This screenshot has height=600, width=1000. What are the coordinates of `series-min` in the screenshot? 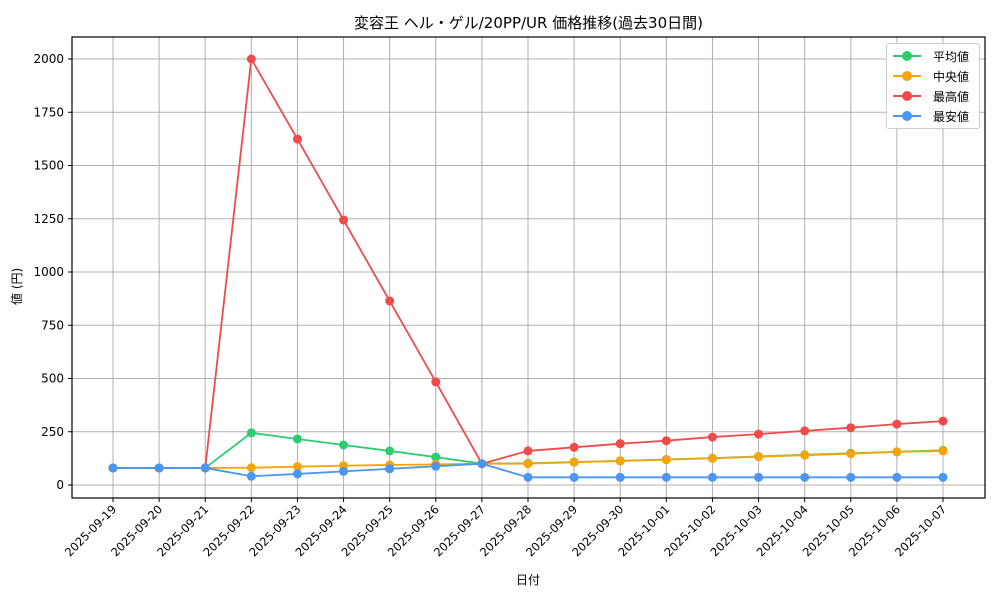 It's located at (528, 470).